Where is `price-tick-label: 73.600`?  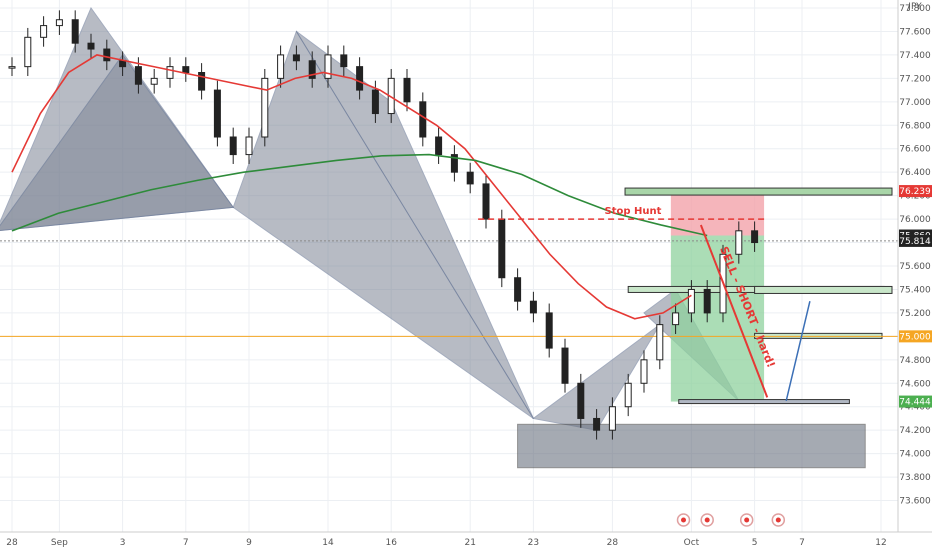
price-tick-label: 73.600 is located at coordinates (915, 502).